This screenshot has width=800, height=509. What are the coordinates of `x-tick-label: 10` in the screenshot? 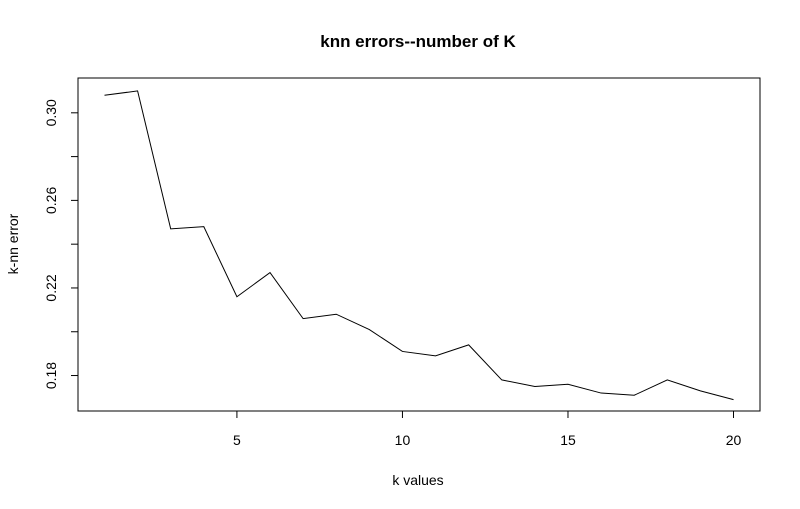 It's located at (403, 440).